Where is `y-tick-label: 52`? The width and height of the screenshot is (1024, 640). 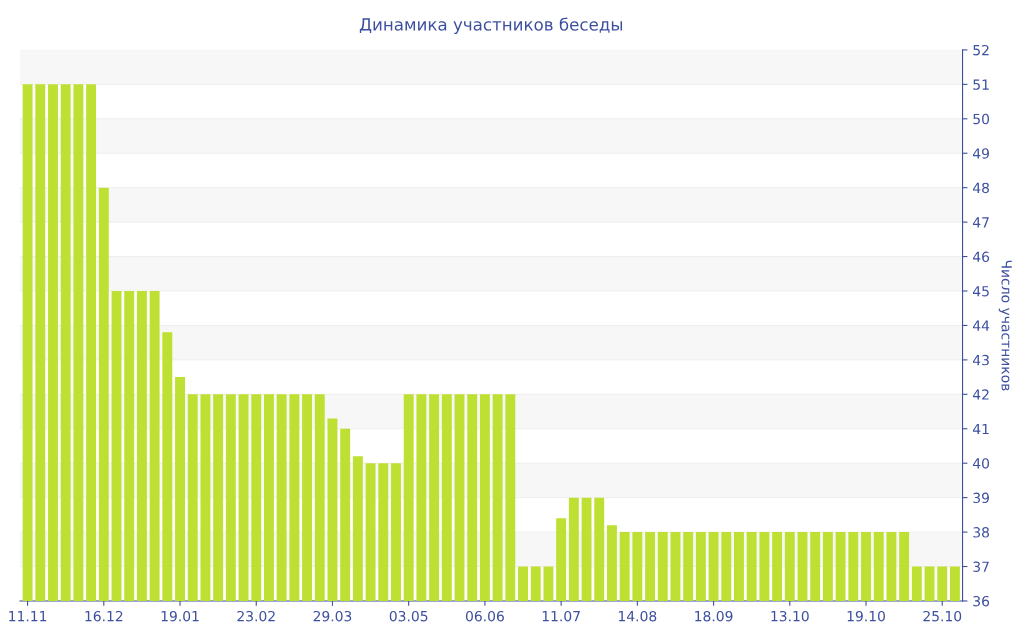 y-tick-label: 52 is located at coordinates (981, 50).